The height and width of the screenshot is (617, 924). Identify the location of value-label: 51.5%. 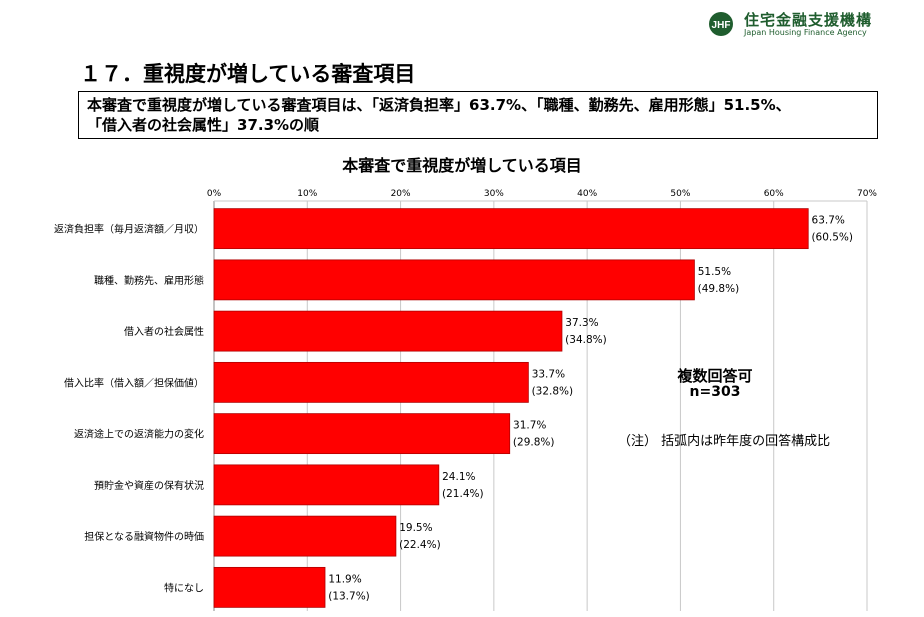
(714, 272).